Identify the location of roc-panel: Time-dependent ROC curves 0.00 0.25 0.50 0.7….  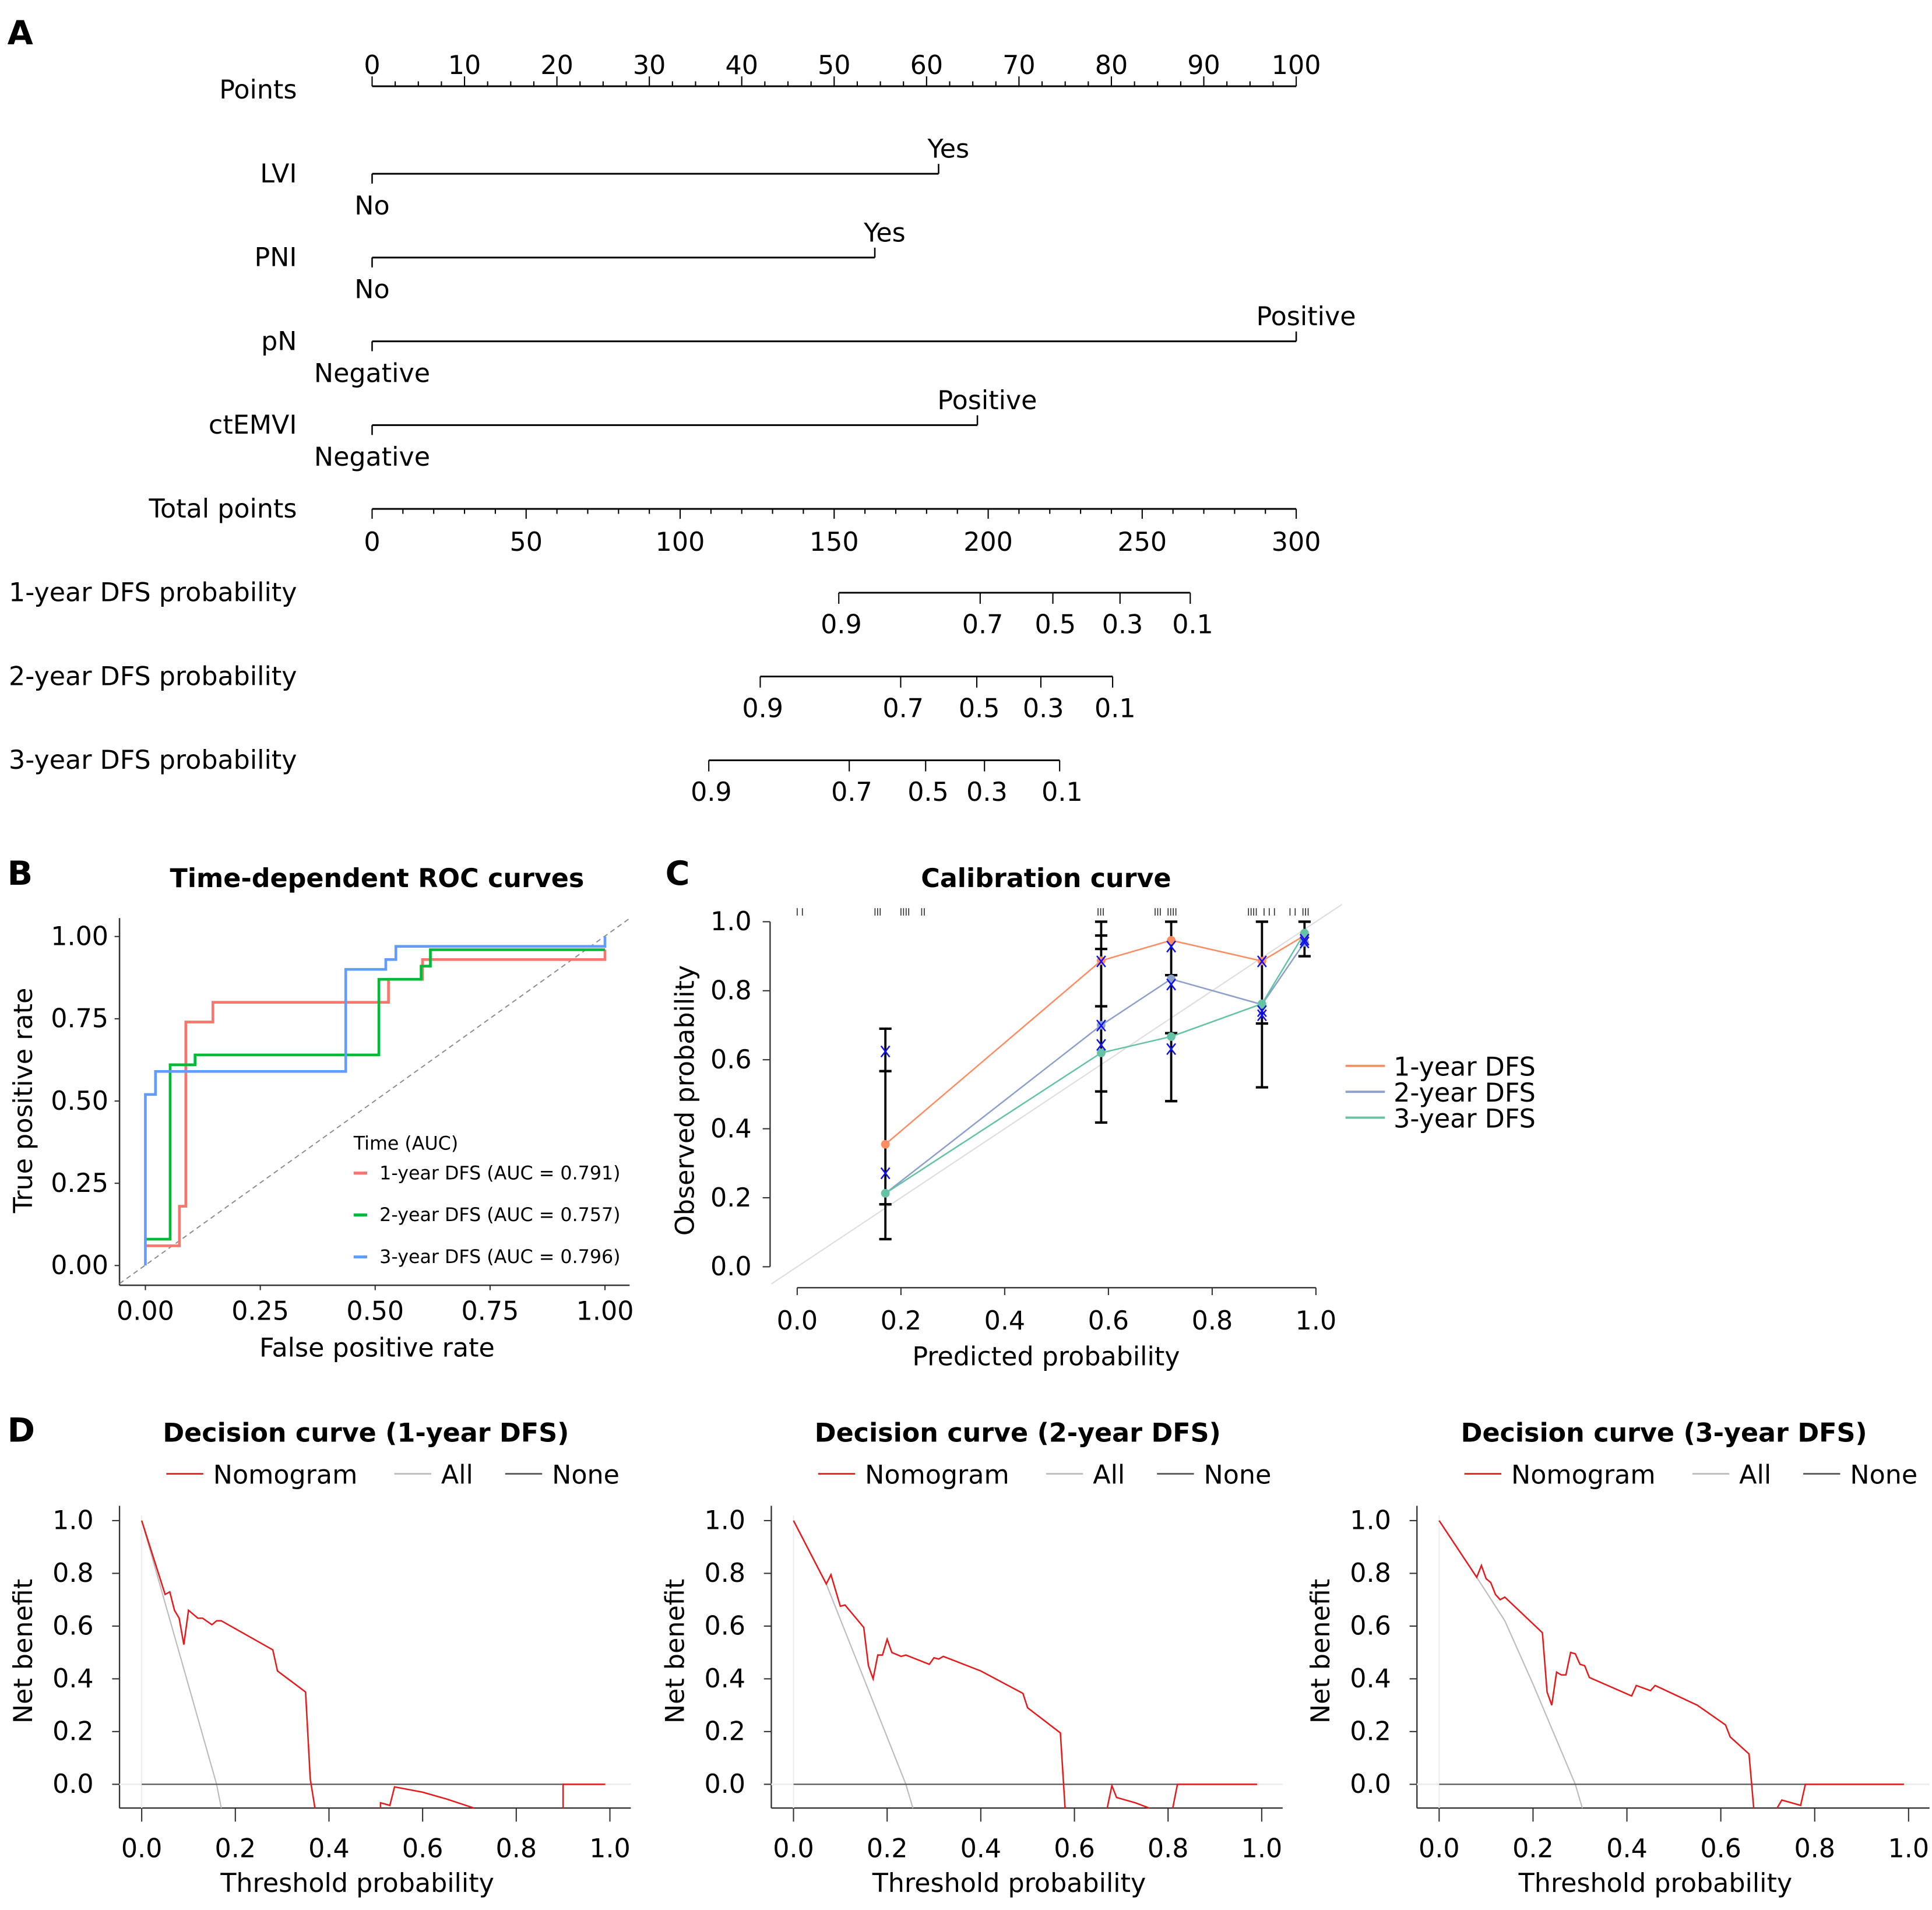
(322, 1113).